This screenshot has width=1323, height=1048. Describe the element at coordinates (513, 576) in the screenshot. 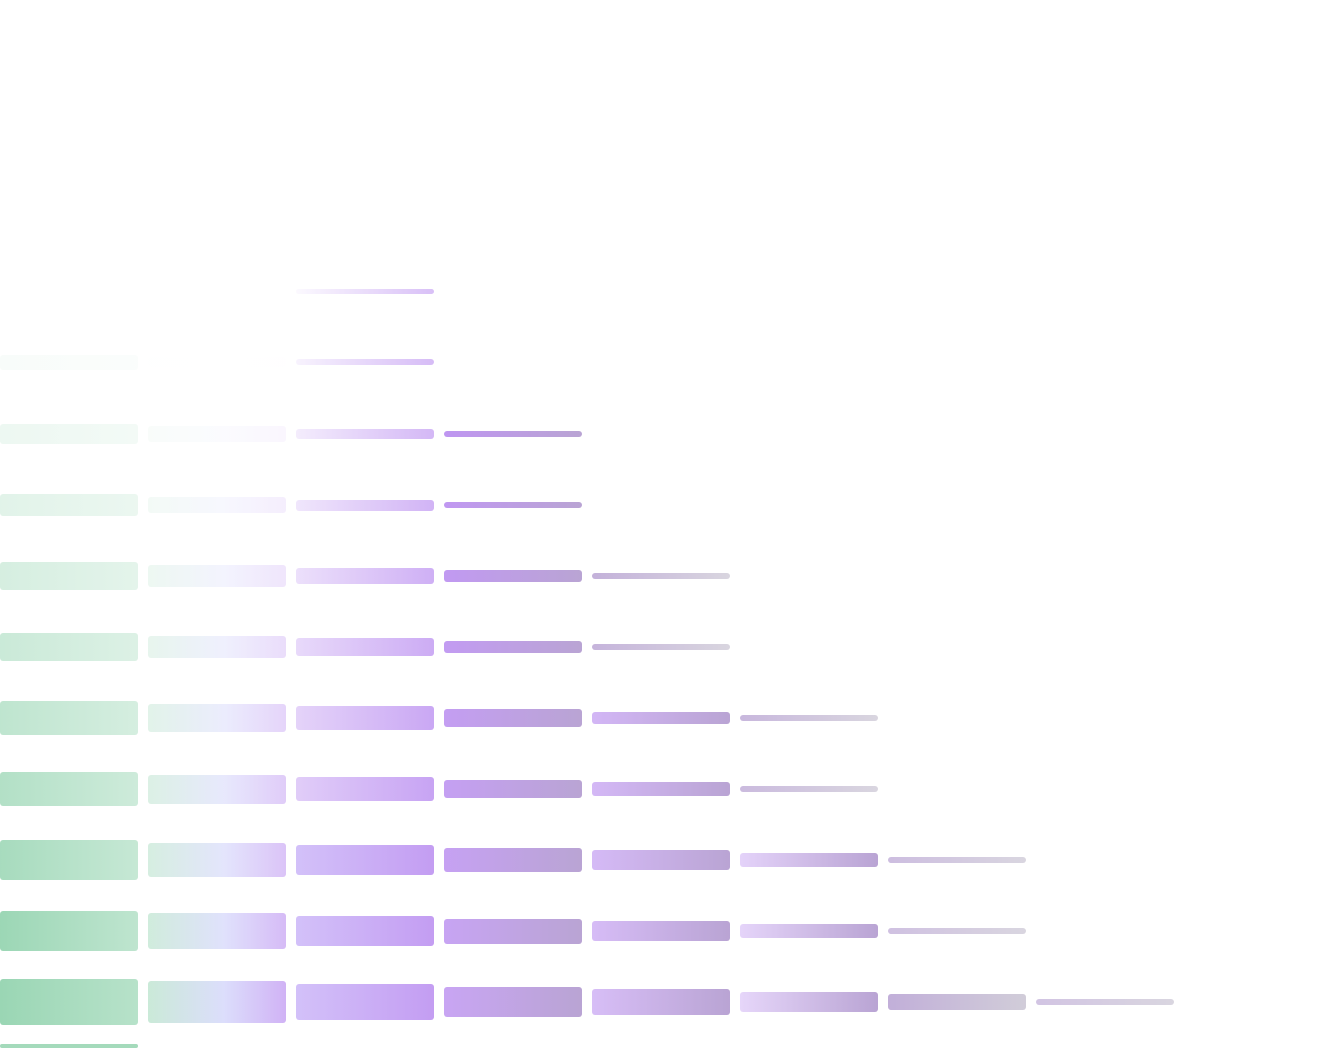

I see `tile-r5-c4` at that location.